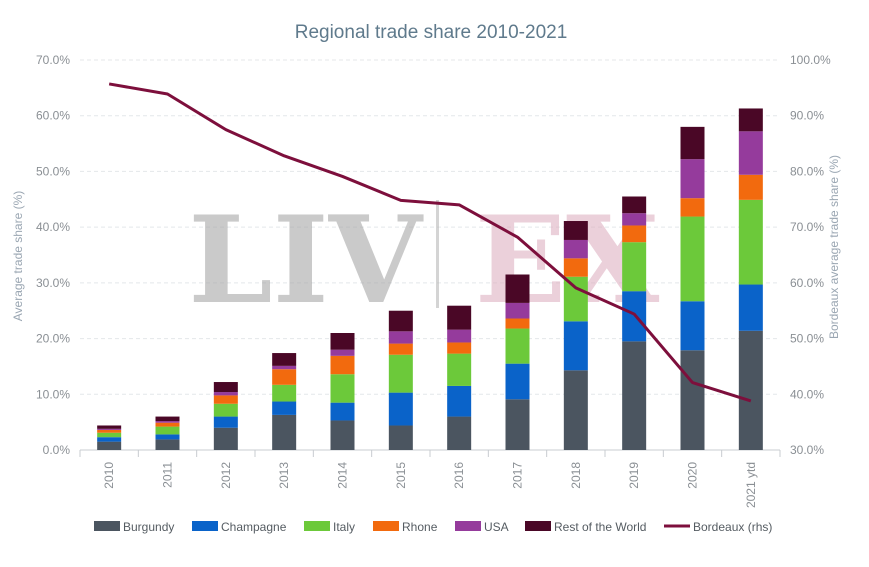 The width and height of the screenshot is (869, 567). I want to click on x-tick-label: 2014, so click(343, 475).